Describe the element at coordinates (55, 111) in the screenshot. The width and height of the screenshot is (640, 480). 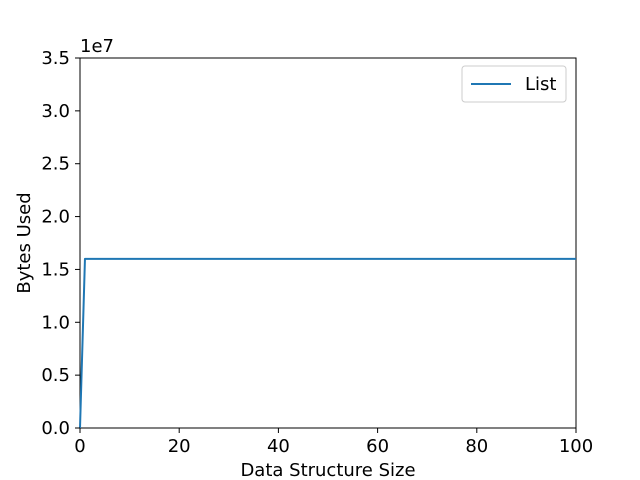
I see `y-tick-label: 3.0` at that location.